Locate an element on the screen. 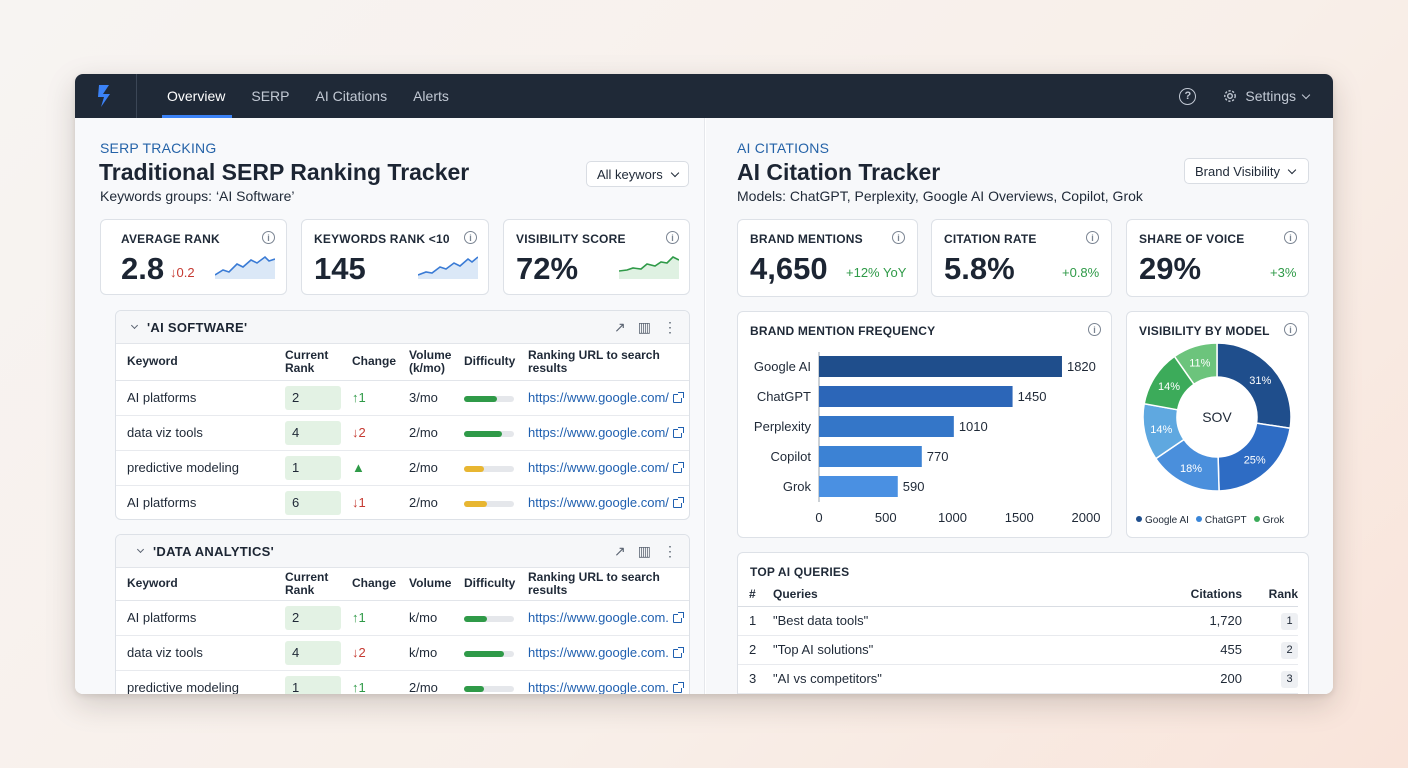 This screenshot has height=768, width=1408. query-rank: 1 is located at coordinates (1289, 621).